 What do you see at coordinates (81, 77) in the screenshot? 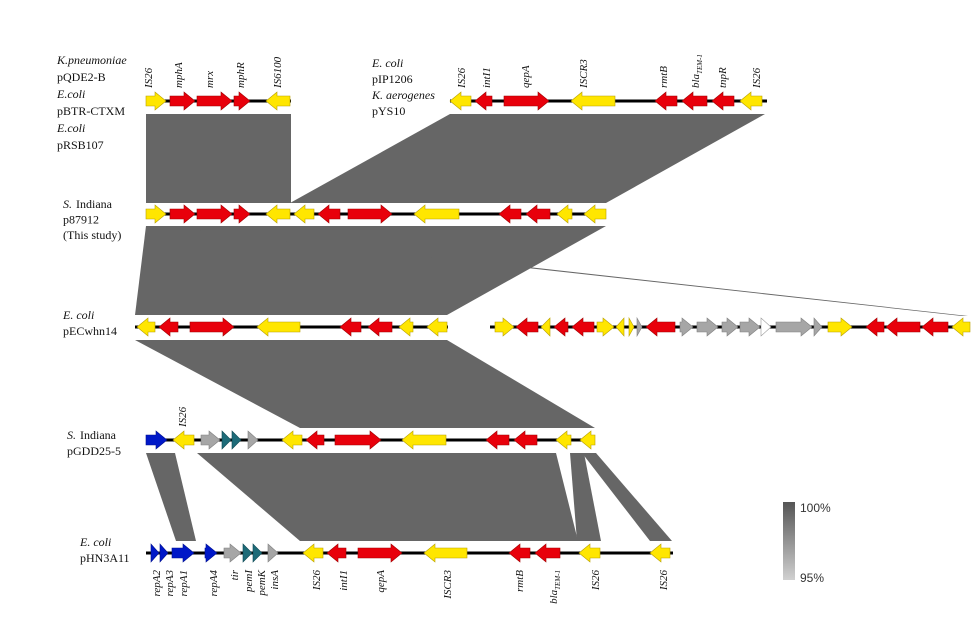
I see `track-label: pQDE2-B` at bounding box center [81, 77].